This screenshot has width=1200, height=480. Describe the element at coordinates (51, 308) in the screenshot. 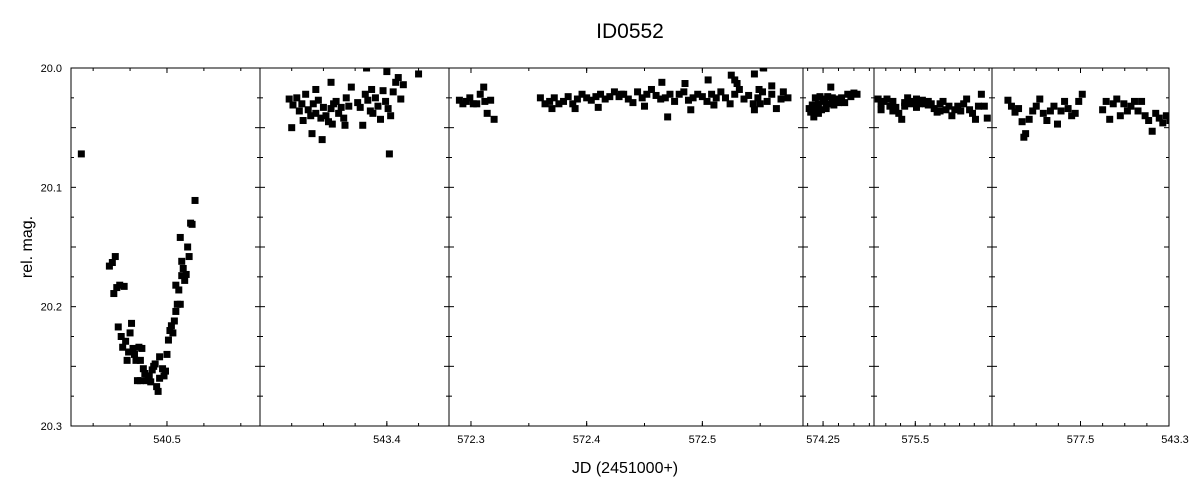

I see `y-tick-label: 20.2` at that location.